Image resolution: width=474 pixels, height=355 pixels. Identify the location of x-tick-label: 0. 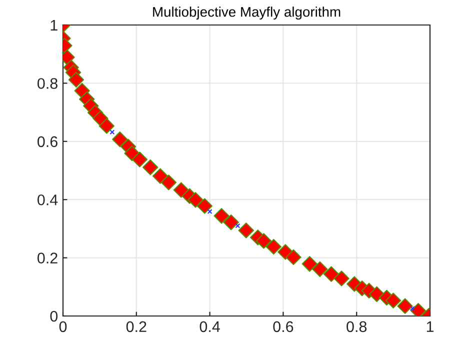
(63, 326).